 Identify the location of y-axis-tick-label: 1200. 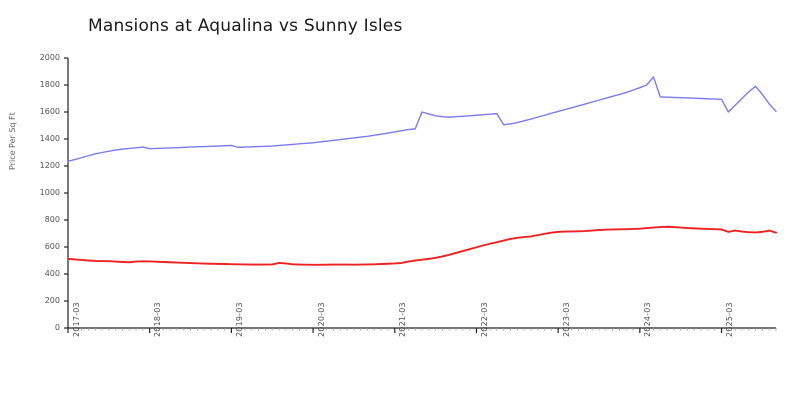
(49, 165).